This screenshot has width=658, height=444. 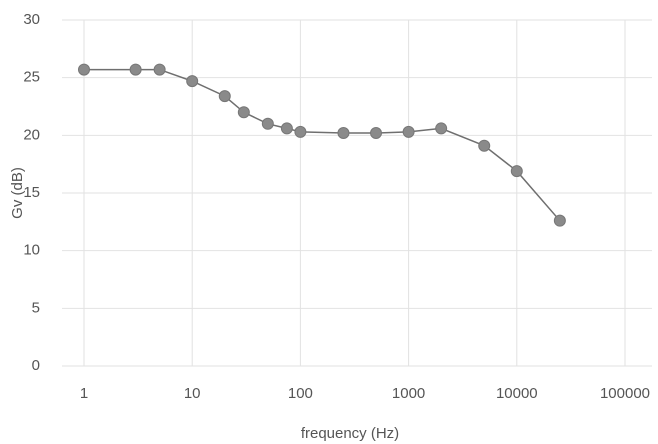 I want to click on y-tick-label: 0, so click(x=36, y=365).